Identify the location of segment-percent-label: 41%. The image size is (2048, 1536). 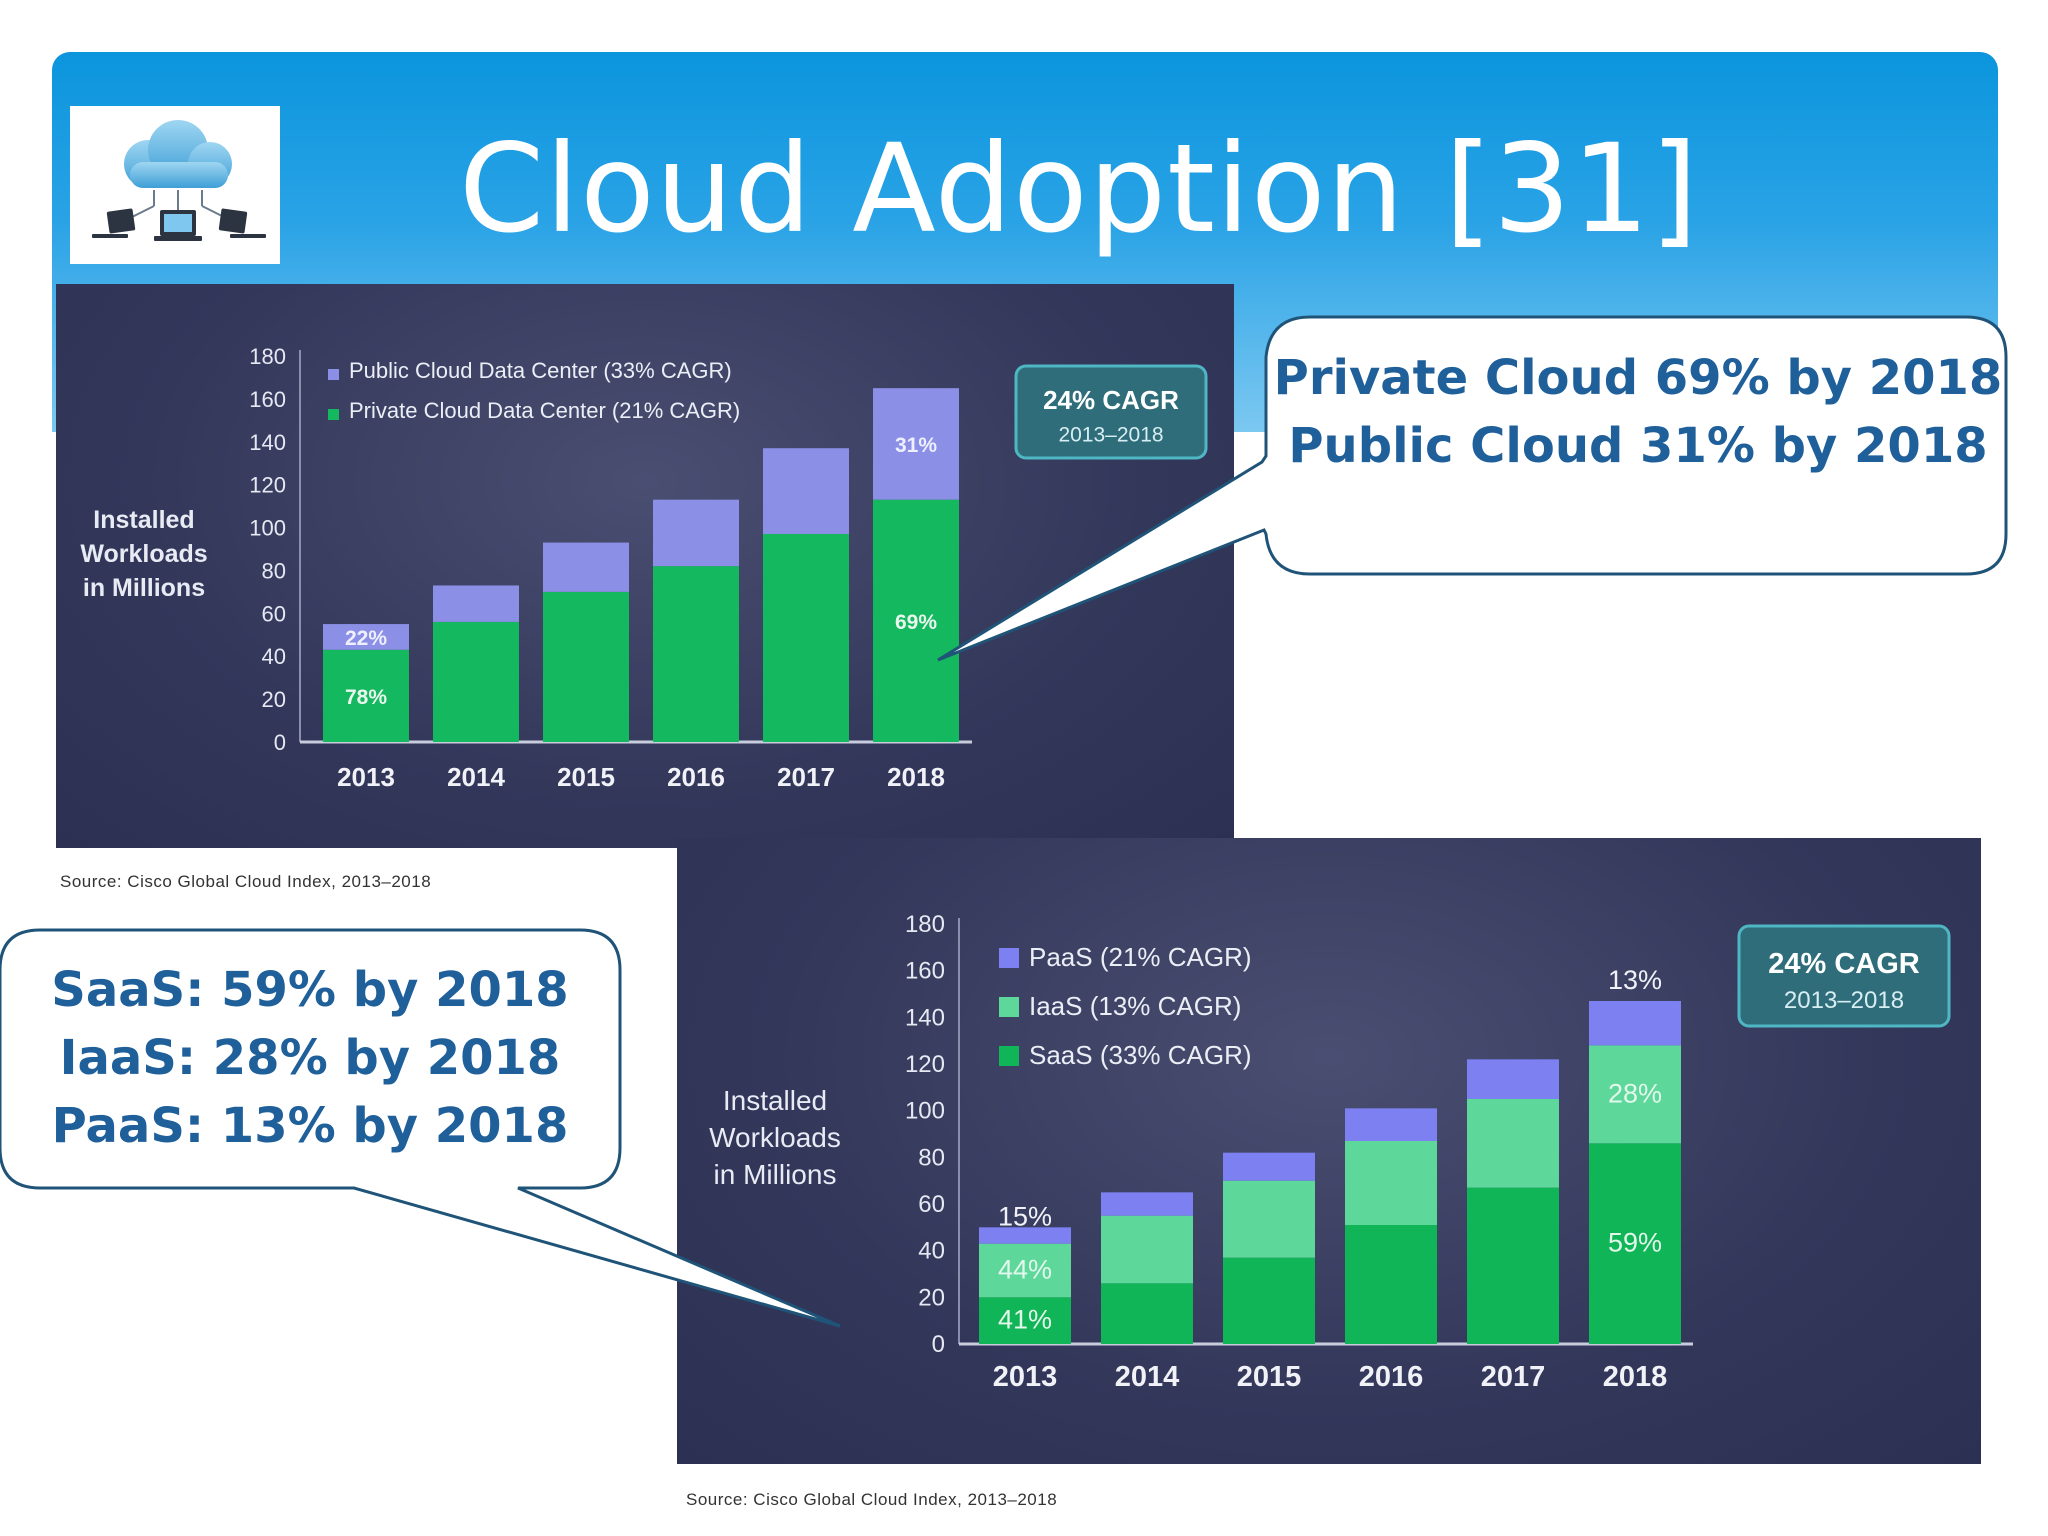
(1025, 1320).